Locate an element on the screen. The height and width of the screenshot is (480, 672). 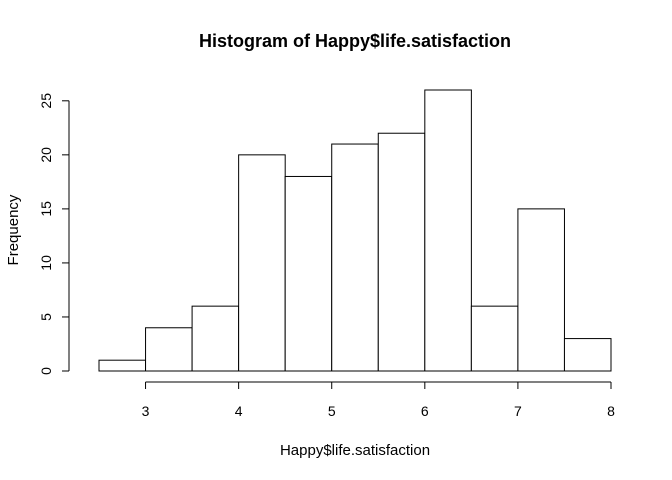
chart-title: Histogram of Happy$life.satisfaction is located at coordinates (355, 41).